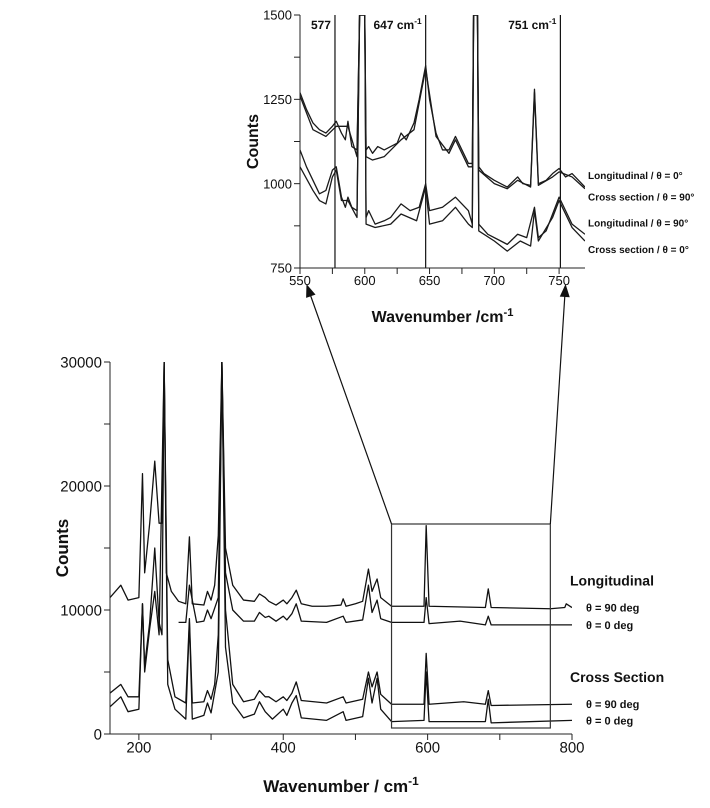 This screenshot has height=808, width=710. I want to click on ref-line-label: 647 cm$^{-1}$, so click(398, 24).